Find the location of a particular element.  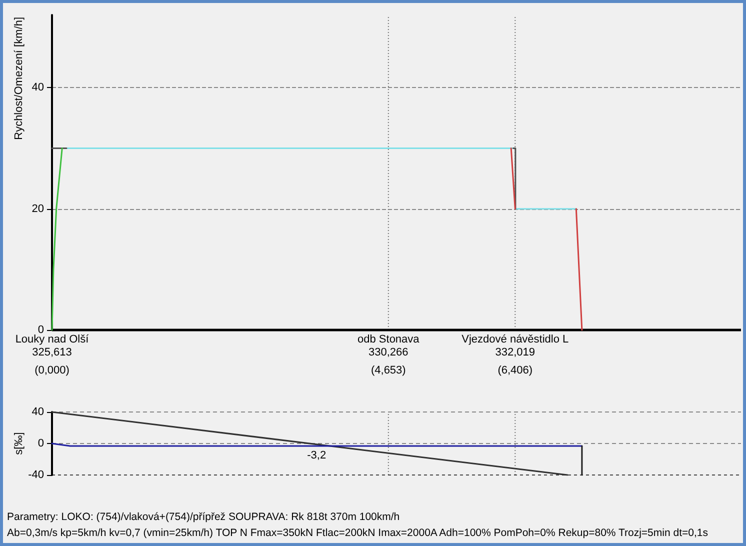

x-tick-label: (4,653) is located at coordinates (388, 370).